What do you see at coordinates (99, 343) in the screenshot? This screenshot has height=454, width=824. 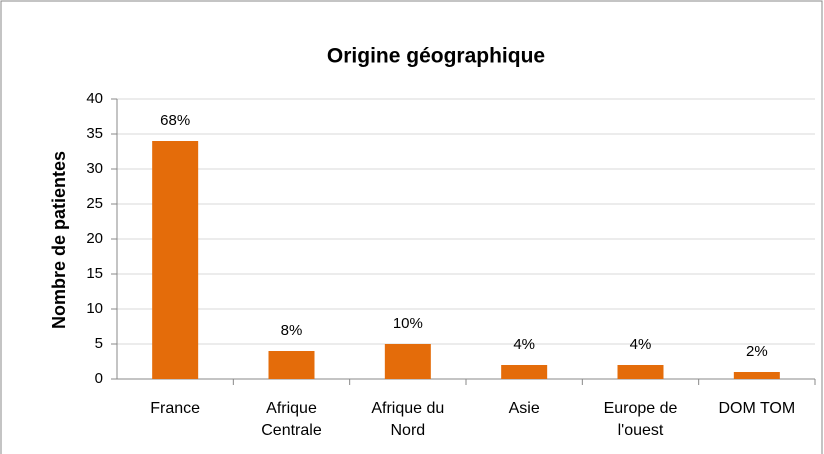 I see `y-tick-label: 5` at bounding box center [99, 343].